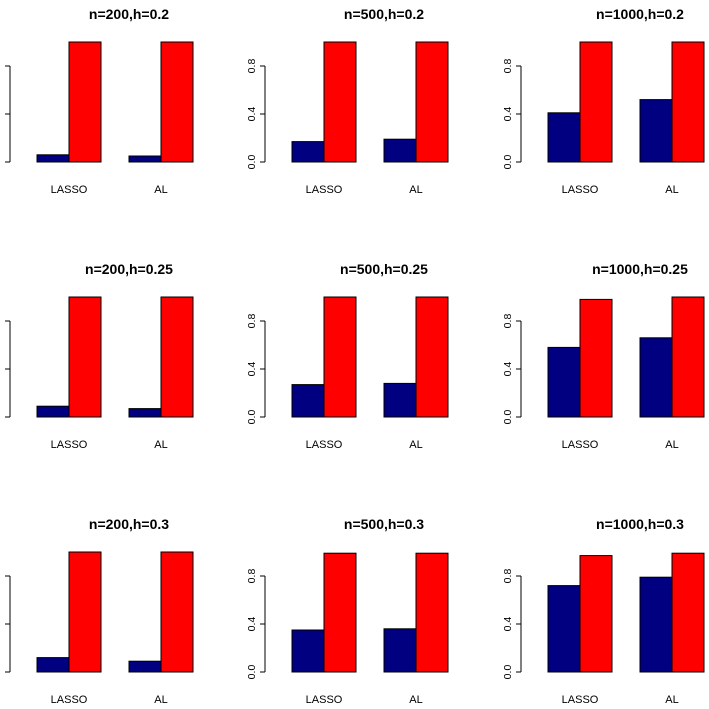 The height and width of the screenshot is (709, 709). I want to click on panel-title: n=1000,h=0.25, so click(640, 269).